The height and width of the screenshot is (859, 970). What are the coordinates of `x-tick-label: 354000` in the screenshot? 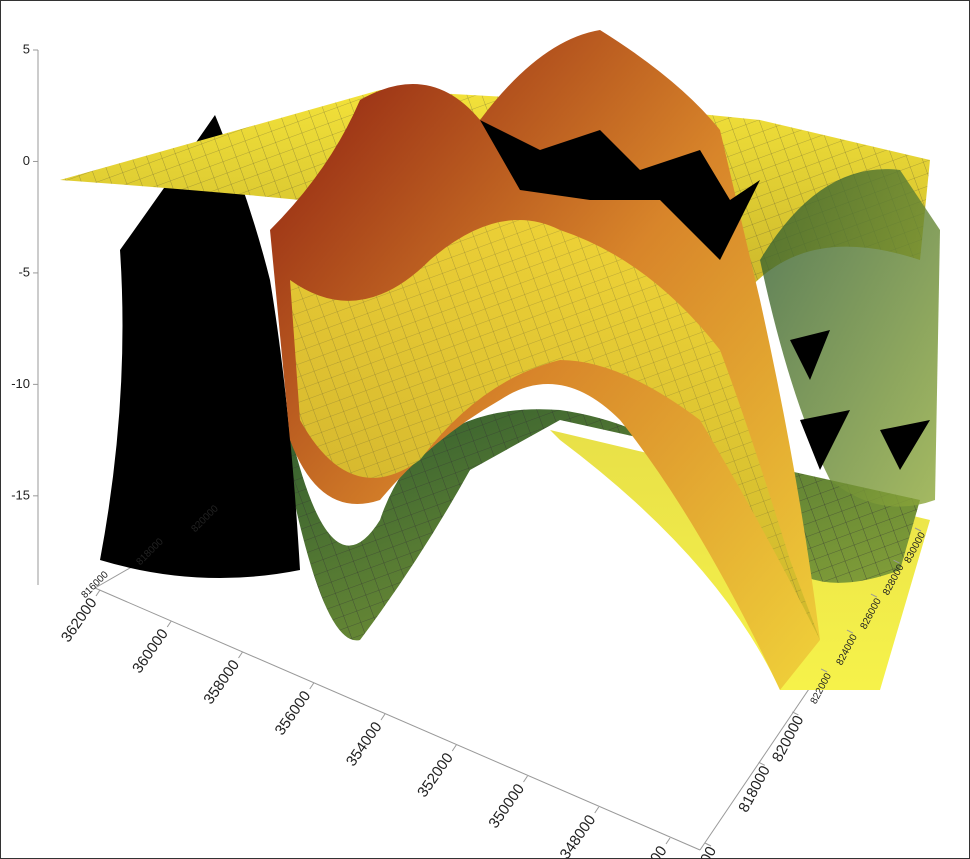 It's located at (364, 744).